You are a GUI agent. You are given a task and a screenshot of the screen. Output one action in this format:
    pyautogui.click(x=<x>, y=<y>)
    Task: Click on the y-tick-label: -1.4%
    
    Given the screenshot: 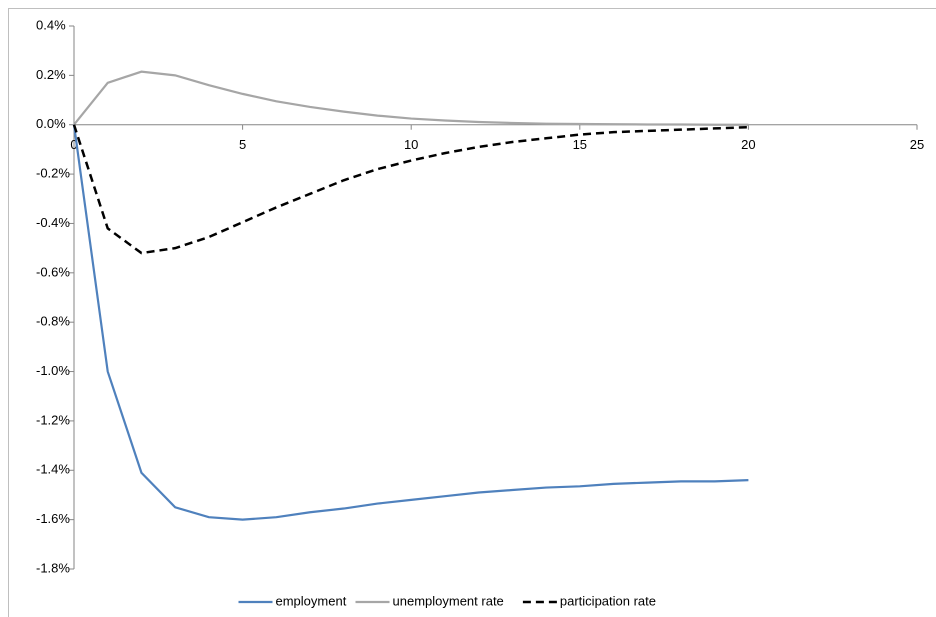 What is the action you would take?
    pyautogui.click(x=53, y=469)
    